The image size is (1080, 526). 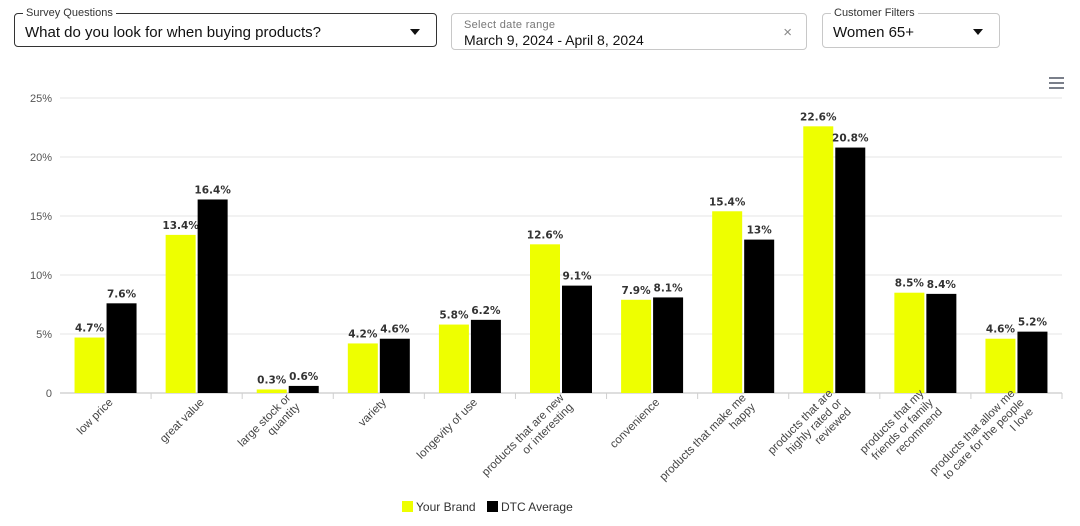 What do you see at coordinates (637, 291) in the screenshot?
I see `data-label: 7.9%` at bounding box center [637, 291].